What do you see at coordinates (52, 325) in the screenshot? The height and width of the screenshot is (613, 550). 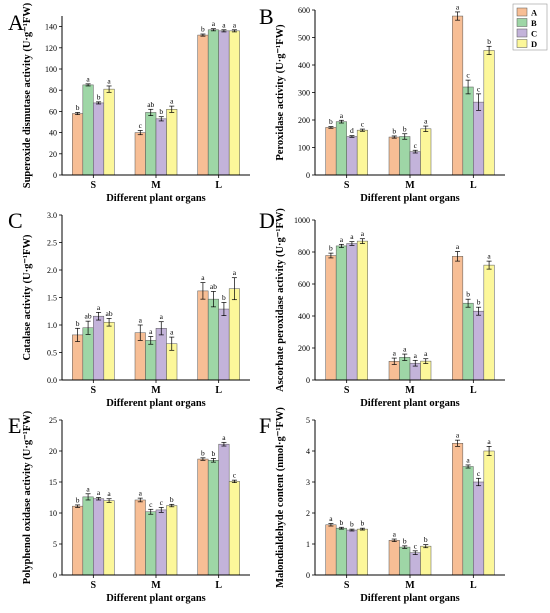 I see `y-tick-label: 1.0` at bounding box center [52, 325].